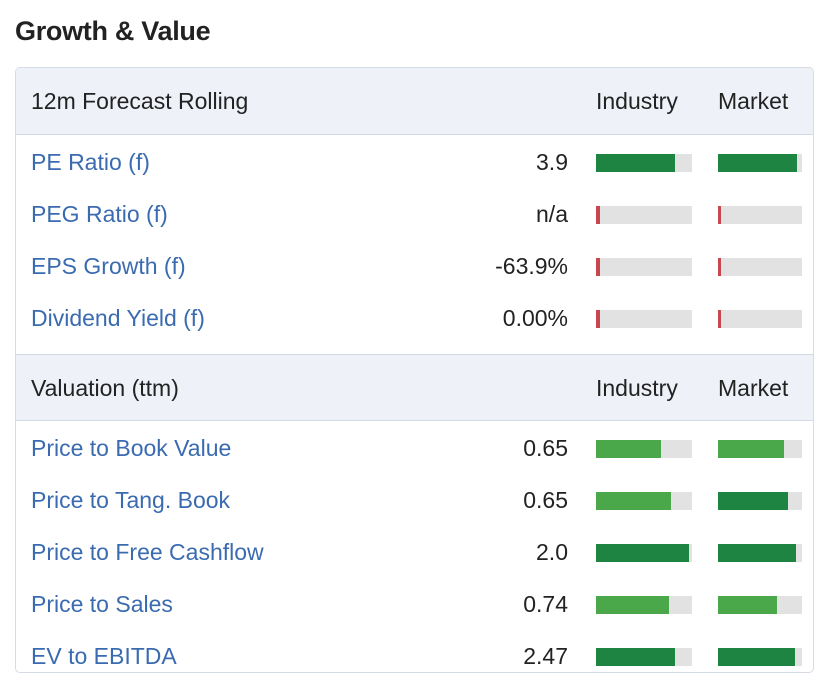 This screenshot has height=689, width=825. What do you see at coordinates (552, 552) in the screenshot?
I see `metric-value: 2.0` at bounding box center [552, 552].